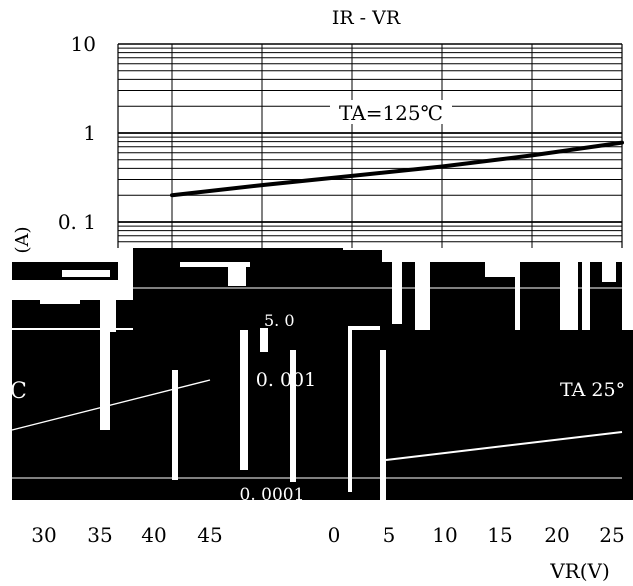 The width and height of the screenshot is (633, 586). What do you see at coordinates (22, 239) in the screenshot?
I see `y-axis-label: (A)` at bounding box center [22, 239].